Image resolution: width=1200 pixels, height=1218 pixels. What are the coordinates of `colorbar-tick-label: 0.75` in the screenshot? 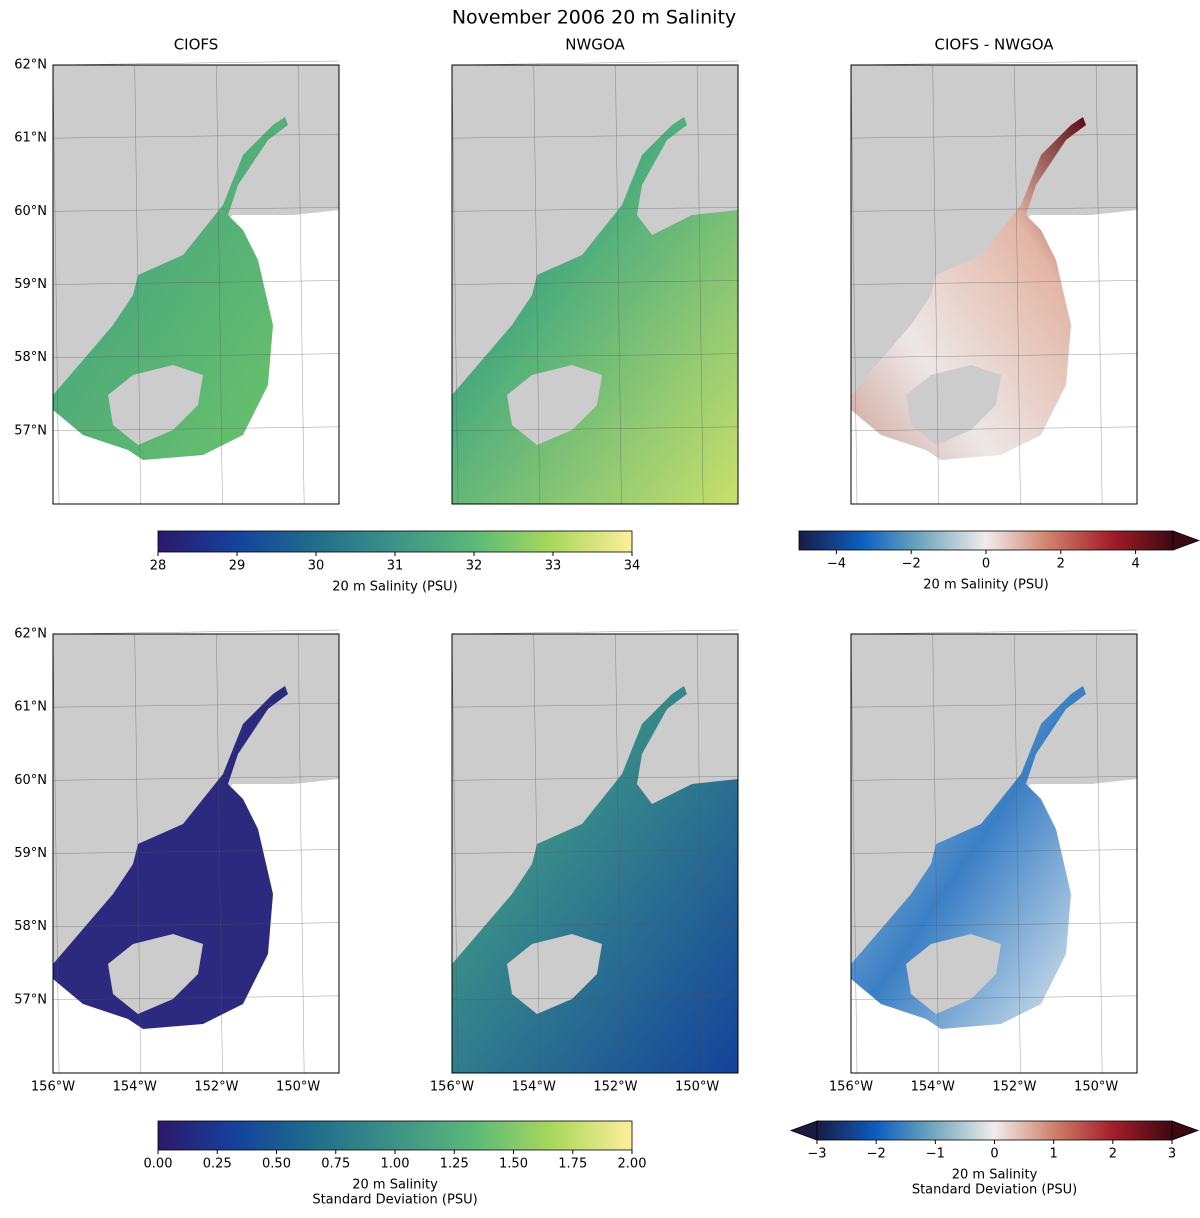 It's located at (335, 1164).